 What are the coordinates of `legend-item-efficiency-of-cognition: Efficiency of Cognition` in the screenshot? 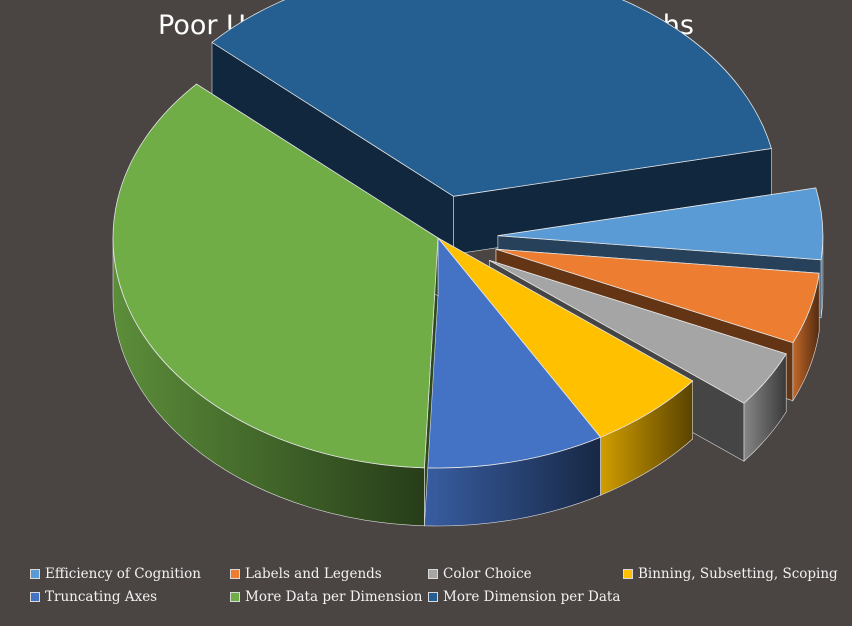 It's located at (130, 574).